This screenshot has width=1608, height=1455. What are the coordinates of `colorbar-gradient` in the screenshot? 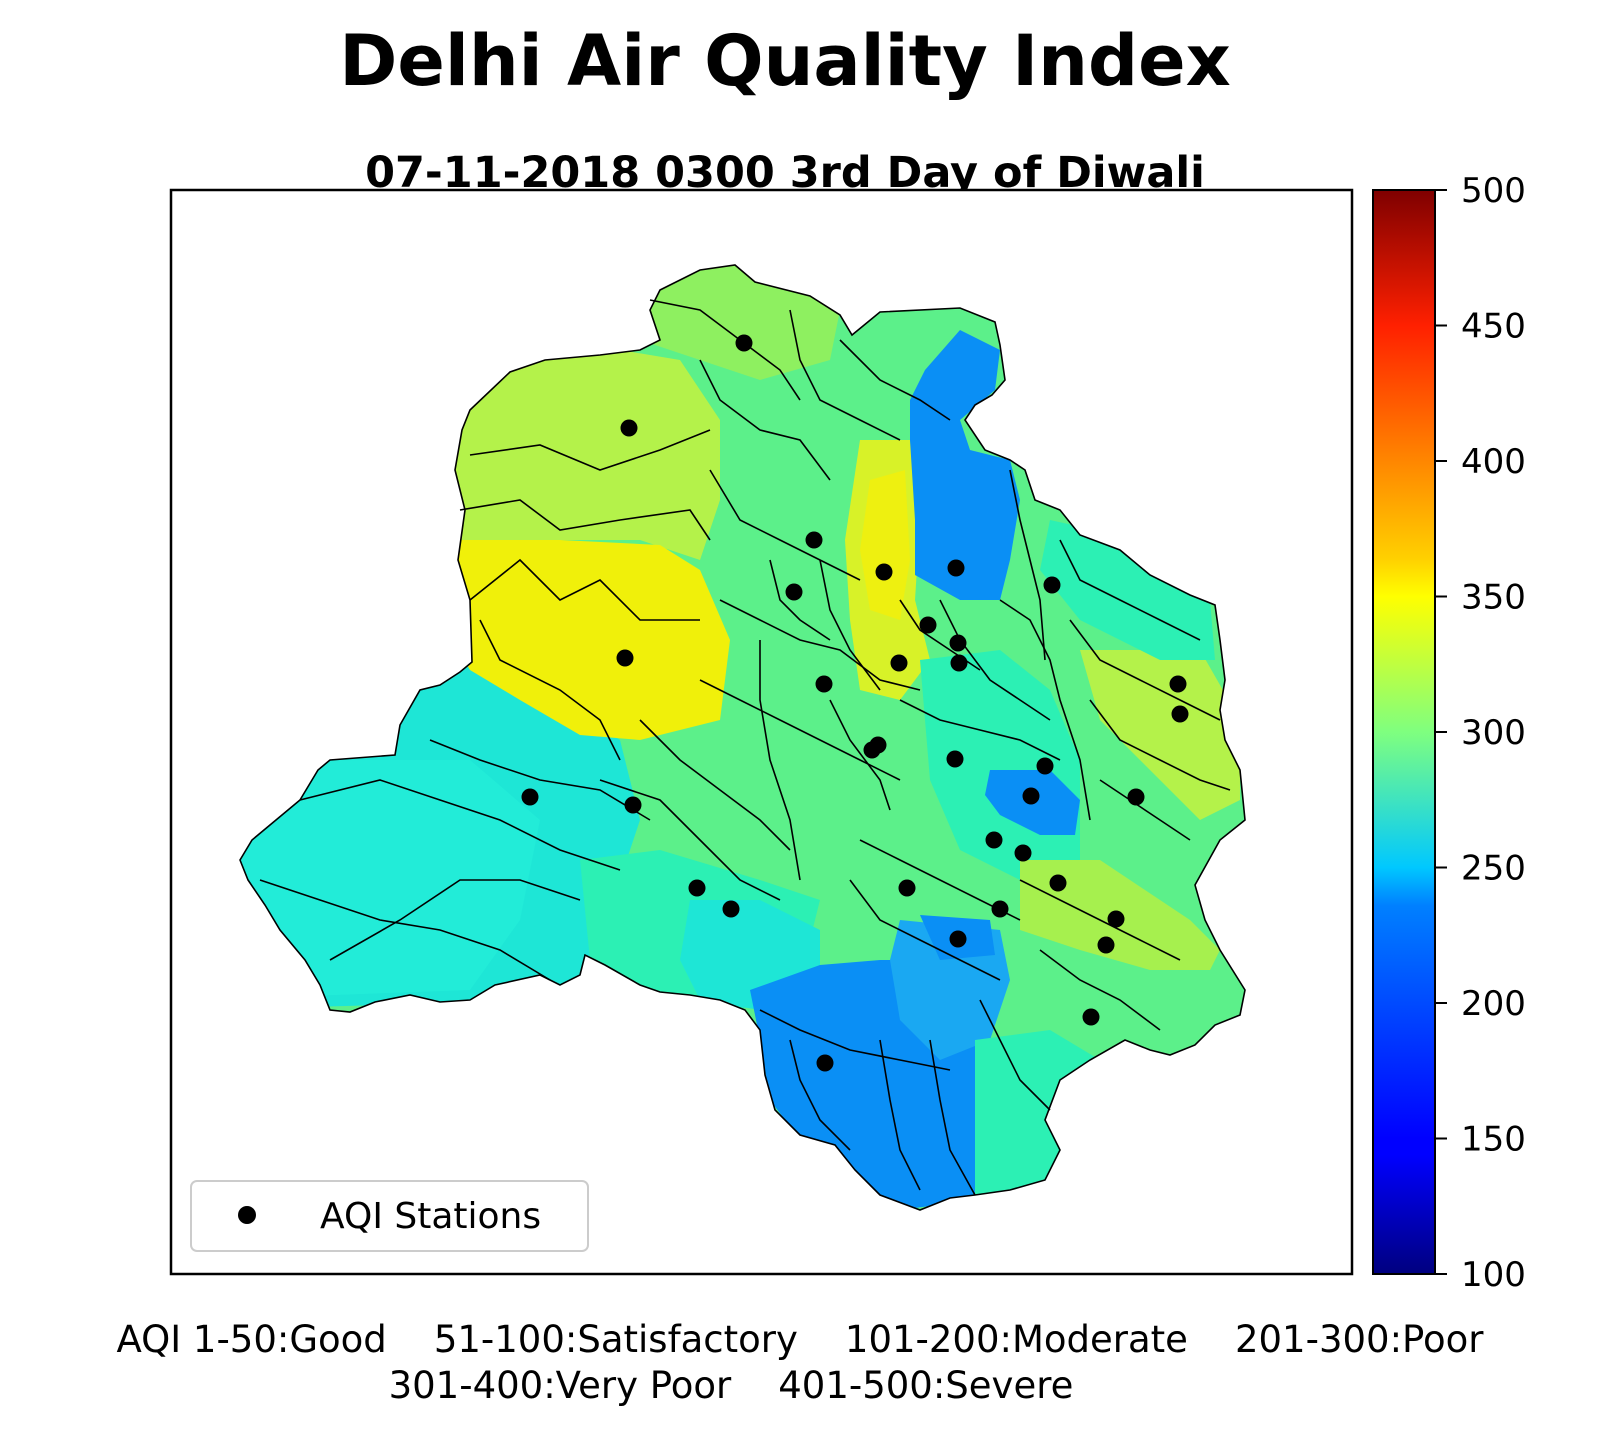 It's located at (1404, 732).